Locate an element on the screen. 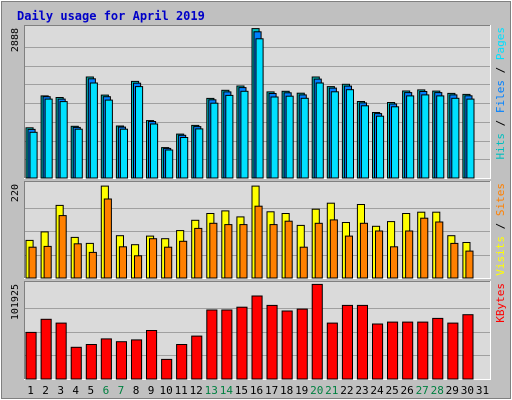  x-label-day-16: 16 is located at coordinates (256, 390).